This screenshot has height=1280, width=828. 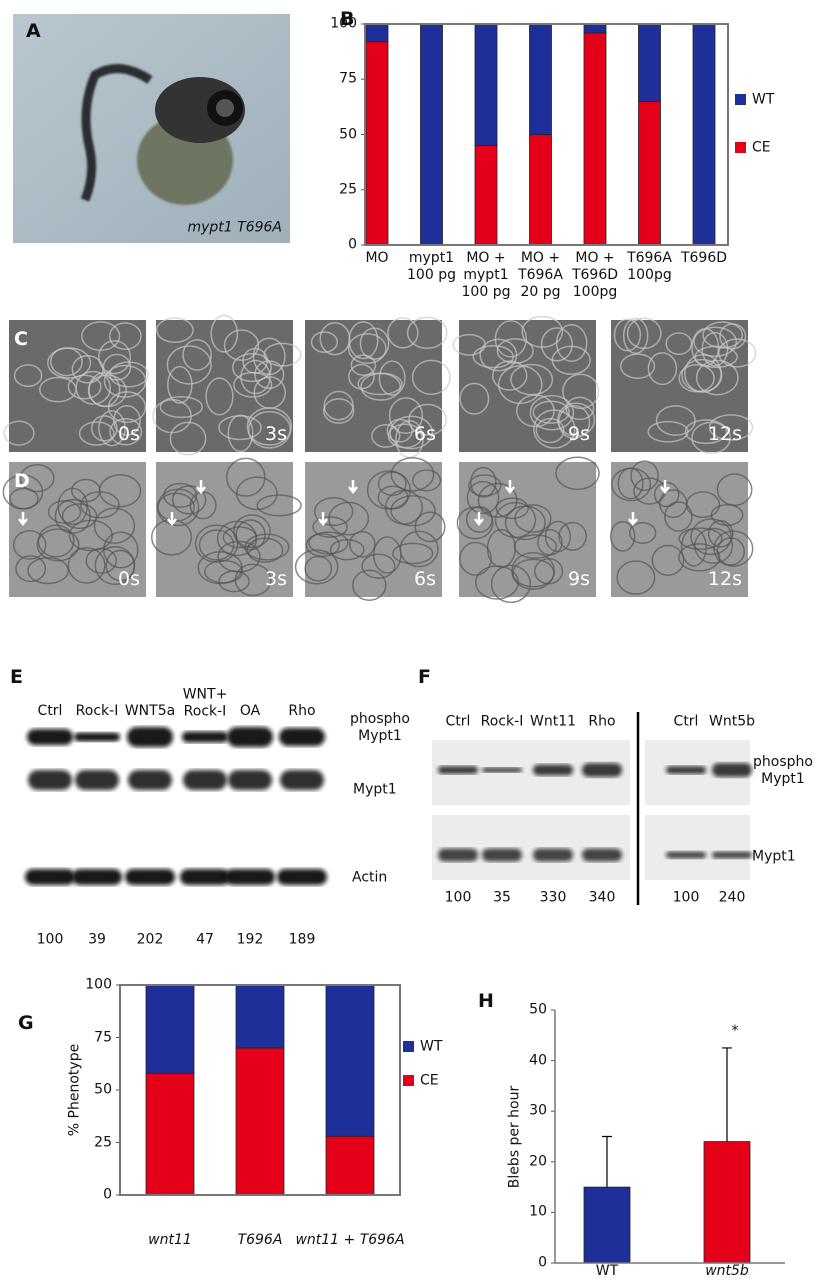 What do you see at coordinates (205, 939) in the screenshot?
I see `quantification: 47` at bounding box center [205, 939].